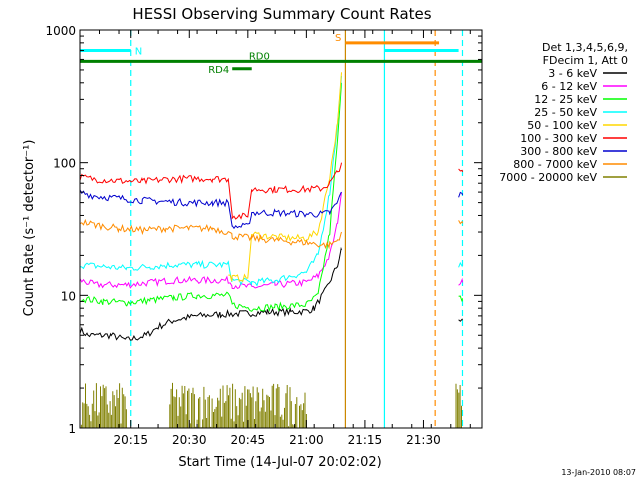  What do you see at coordinates (60, 31) in the screenshot?
I see `y-tick-label-3: 1000` at bounding box center [60, 31].